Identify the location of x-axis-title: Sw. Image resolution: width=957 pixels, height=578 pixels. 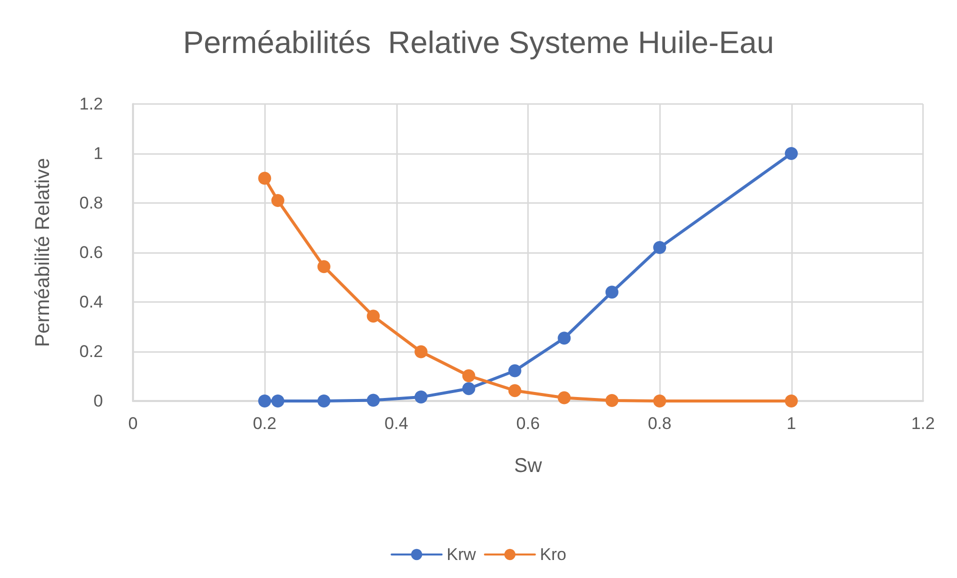
(528, 466).